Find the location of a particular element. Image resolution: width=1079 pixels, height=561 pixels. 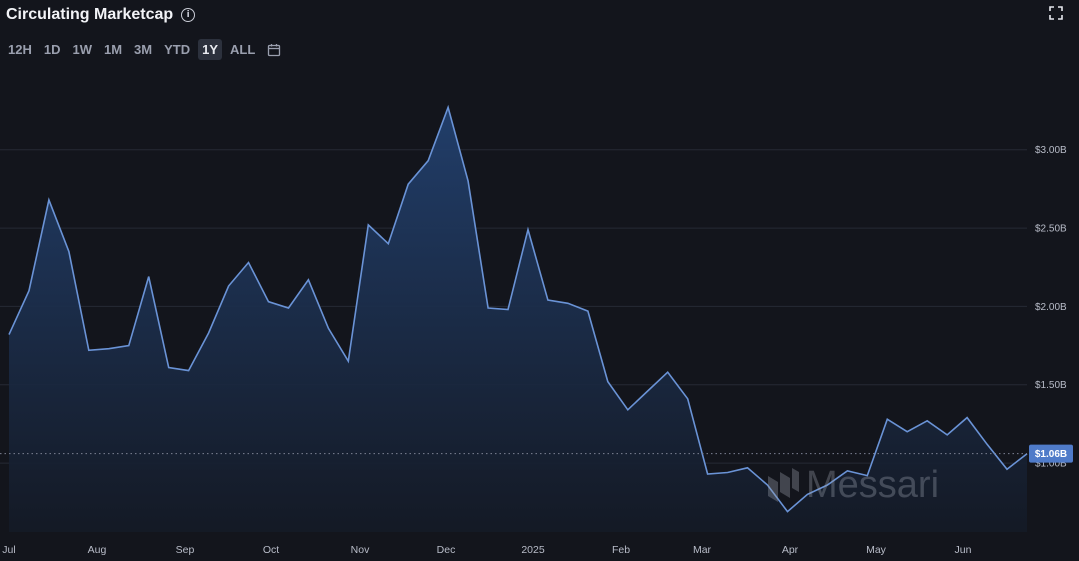

y-tick-label: $1.50B is located at coordinates (1051, 385).